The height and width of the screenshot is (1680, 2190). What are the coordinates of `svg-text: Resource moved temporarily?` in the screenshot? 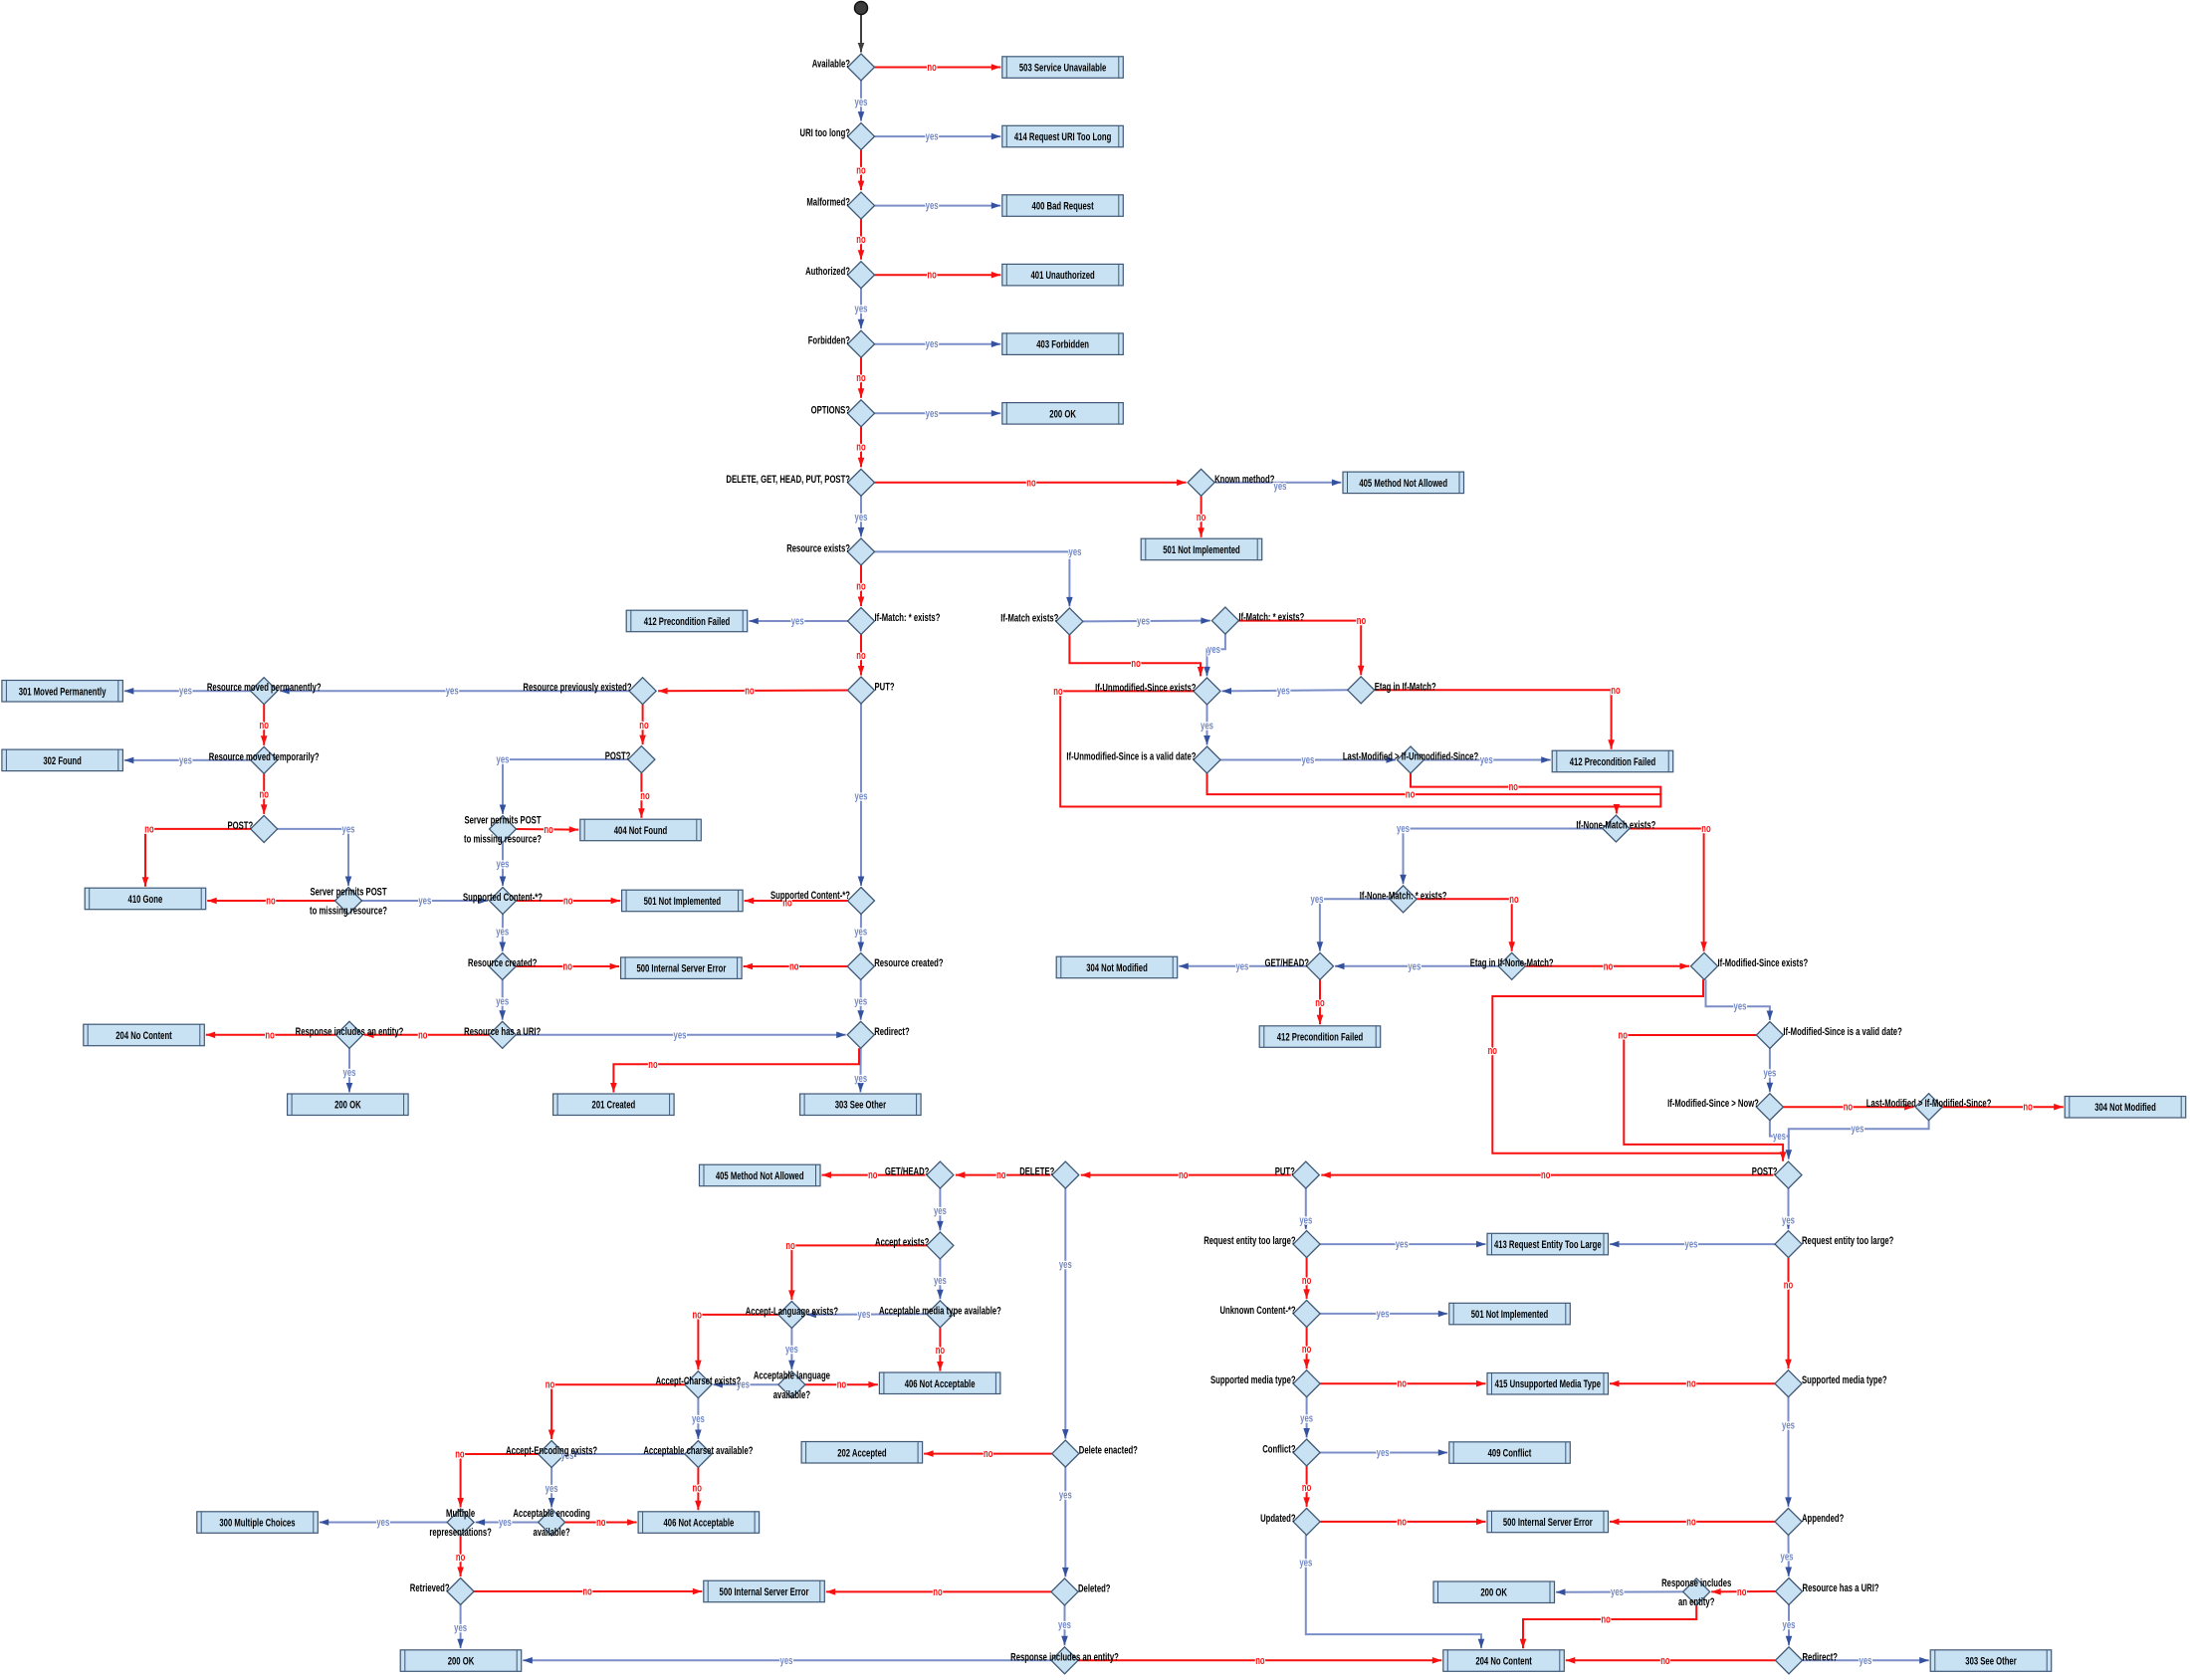 It's located at (264, 757).